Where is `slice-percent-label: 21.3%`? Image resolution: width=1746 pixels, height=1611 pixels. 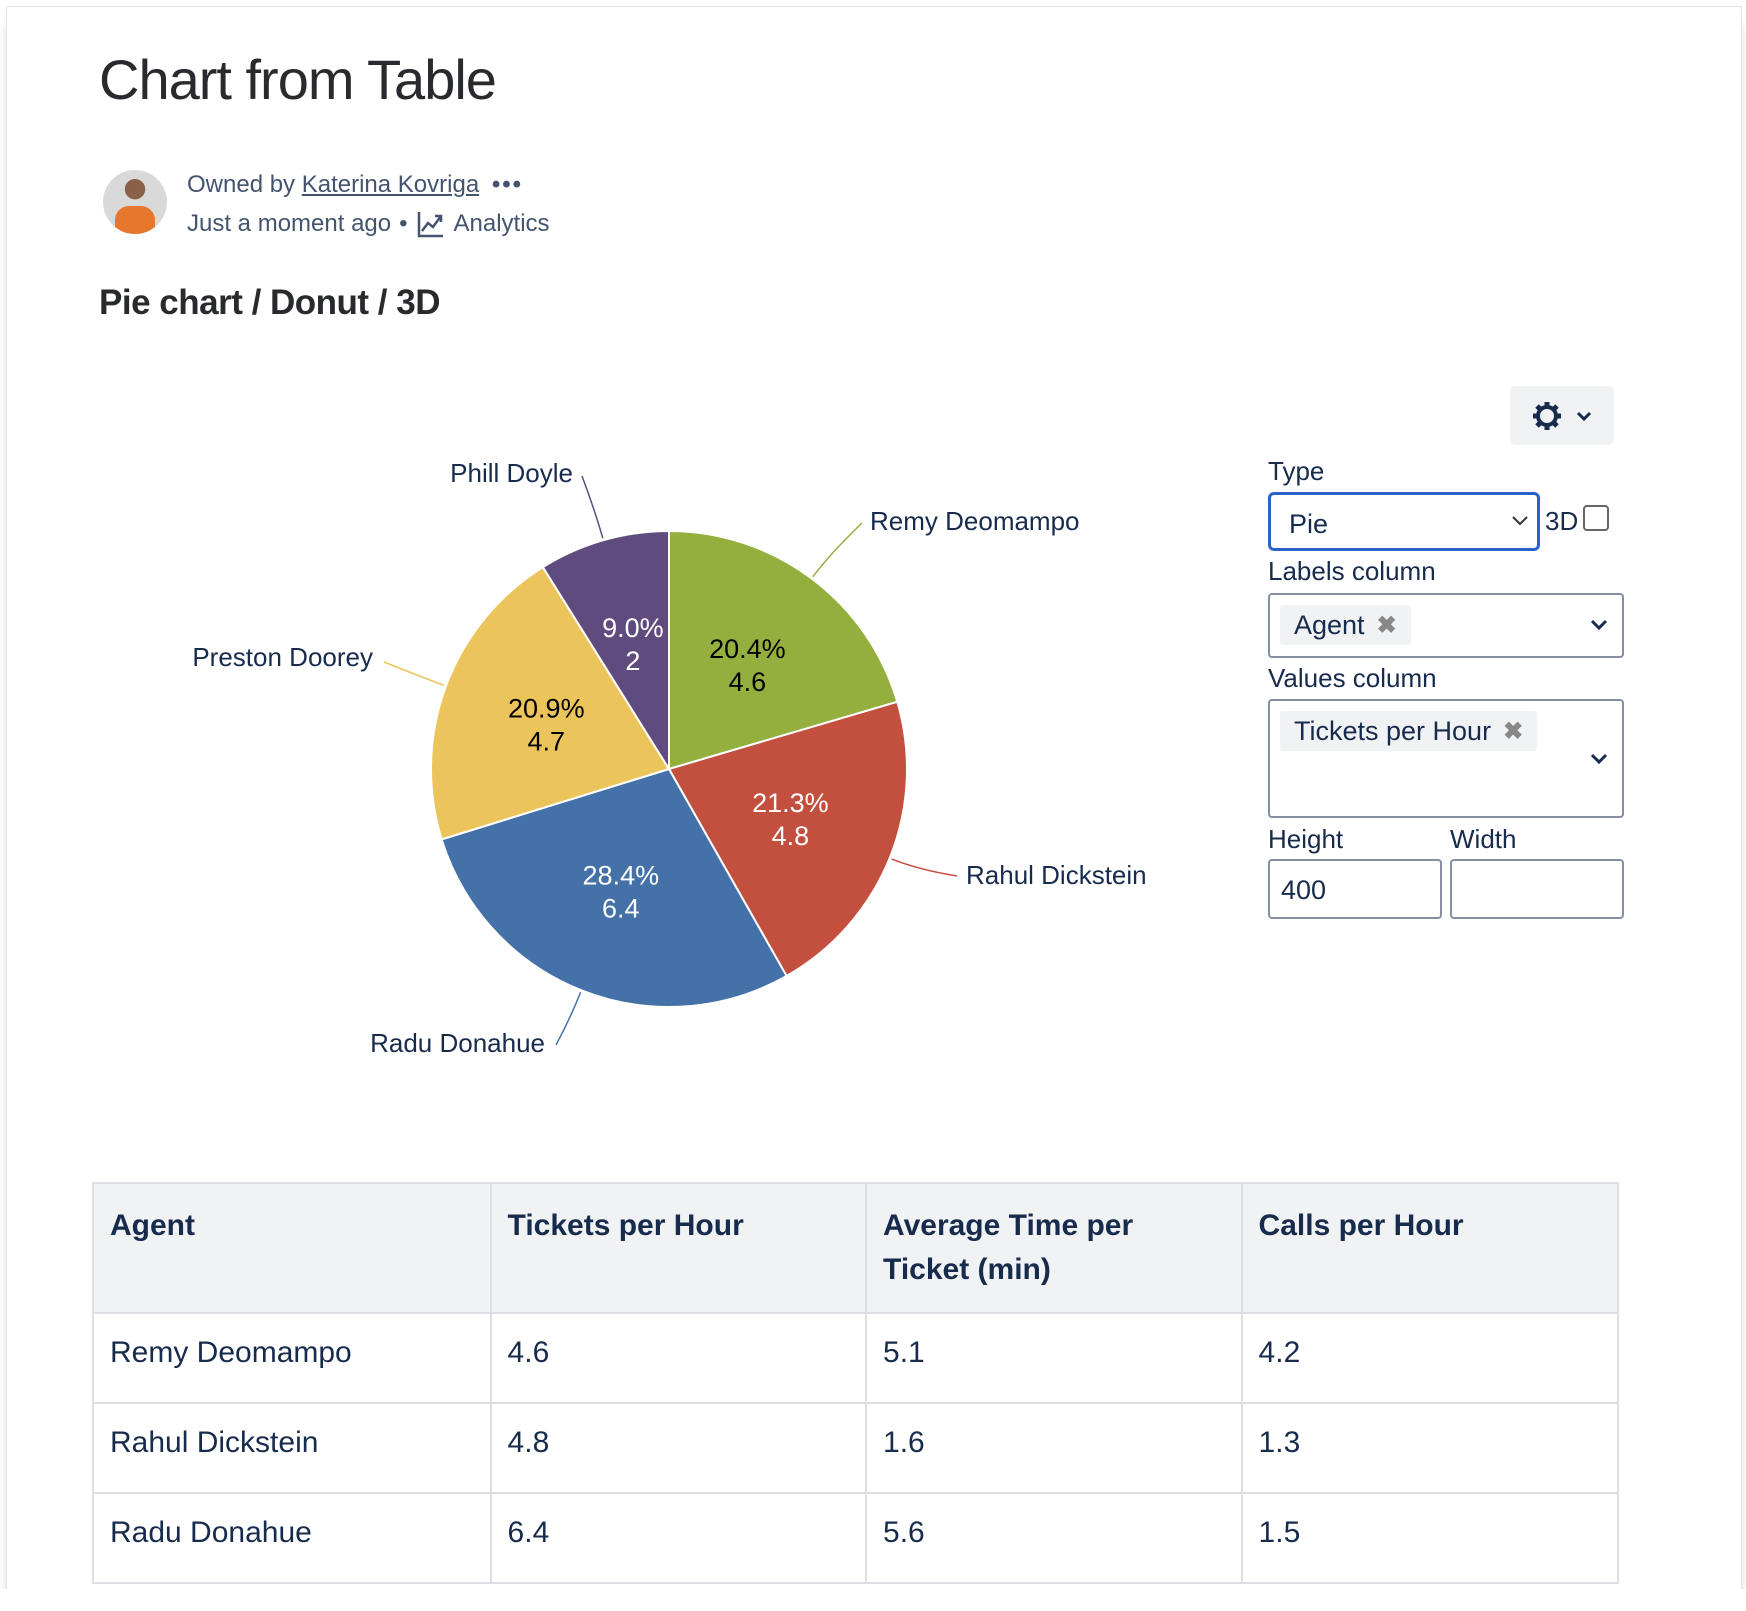
slice-percent-label: 21.3% is located at coordinates (790, 803).